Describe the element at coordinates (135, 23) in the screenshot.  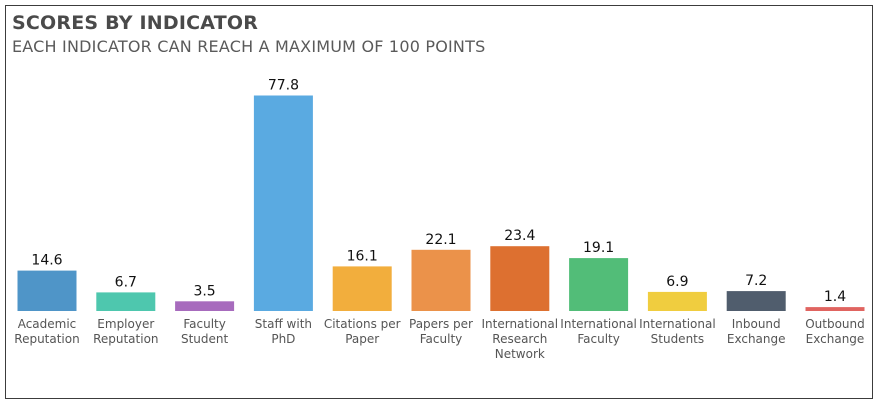
I see `chart-title: SCORES BY INDICATOR` at that location.